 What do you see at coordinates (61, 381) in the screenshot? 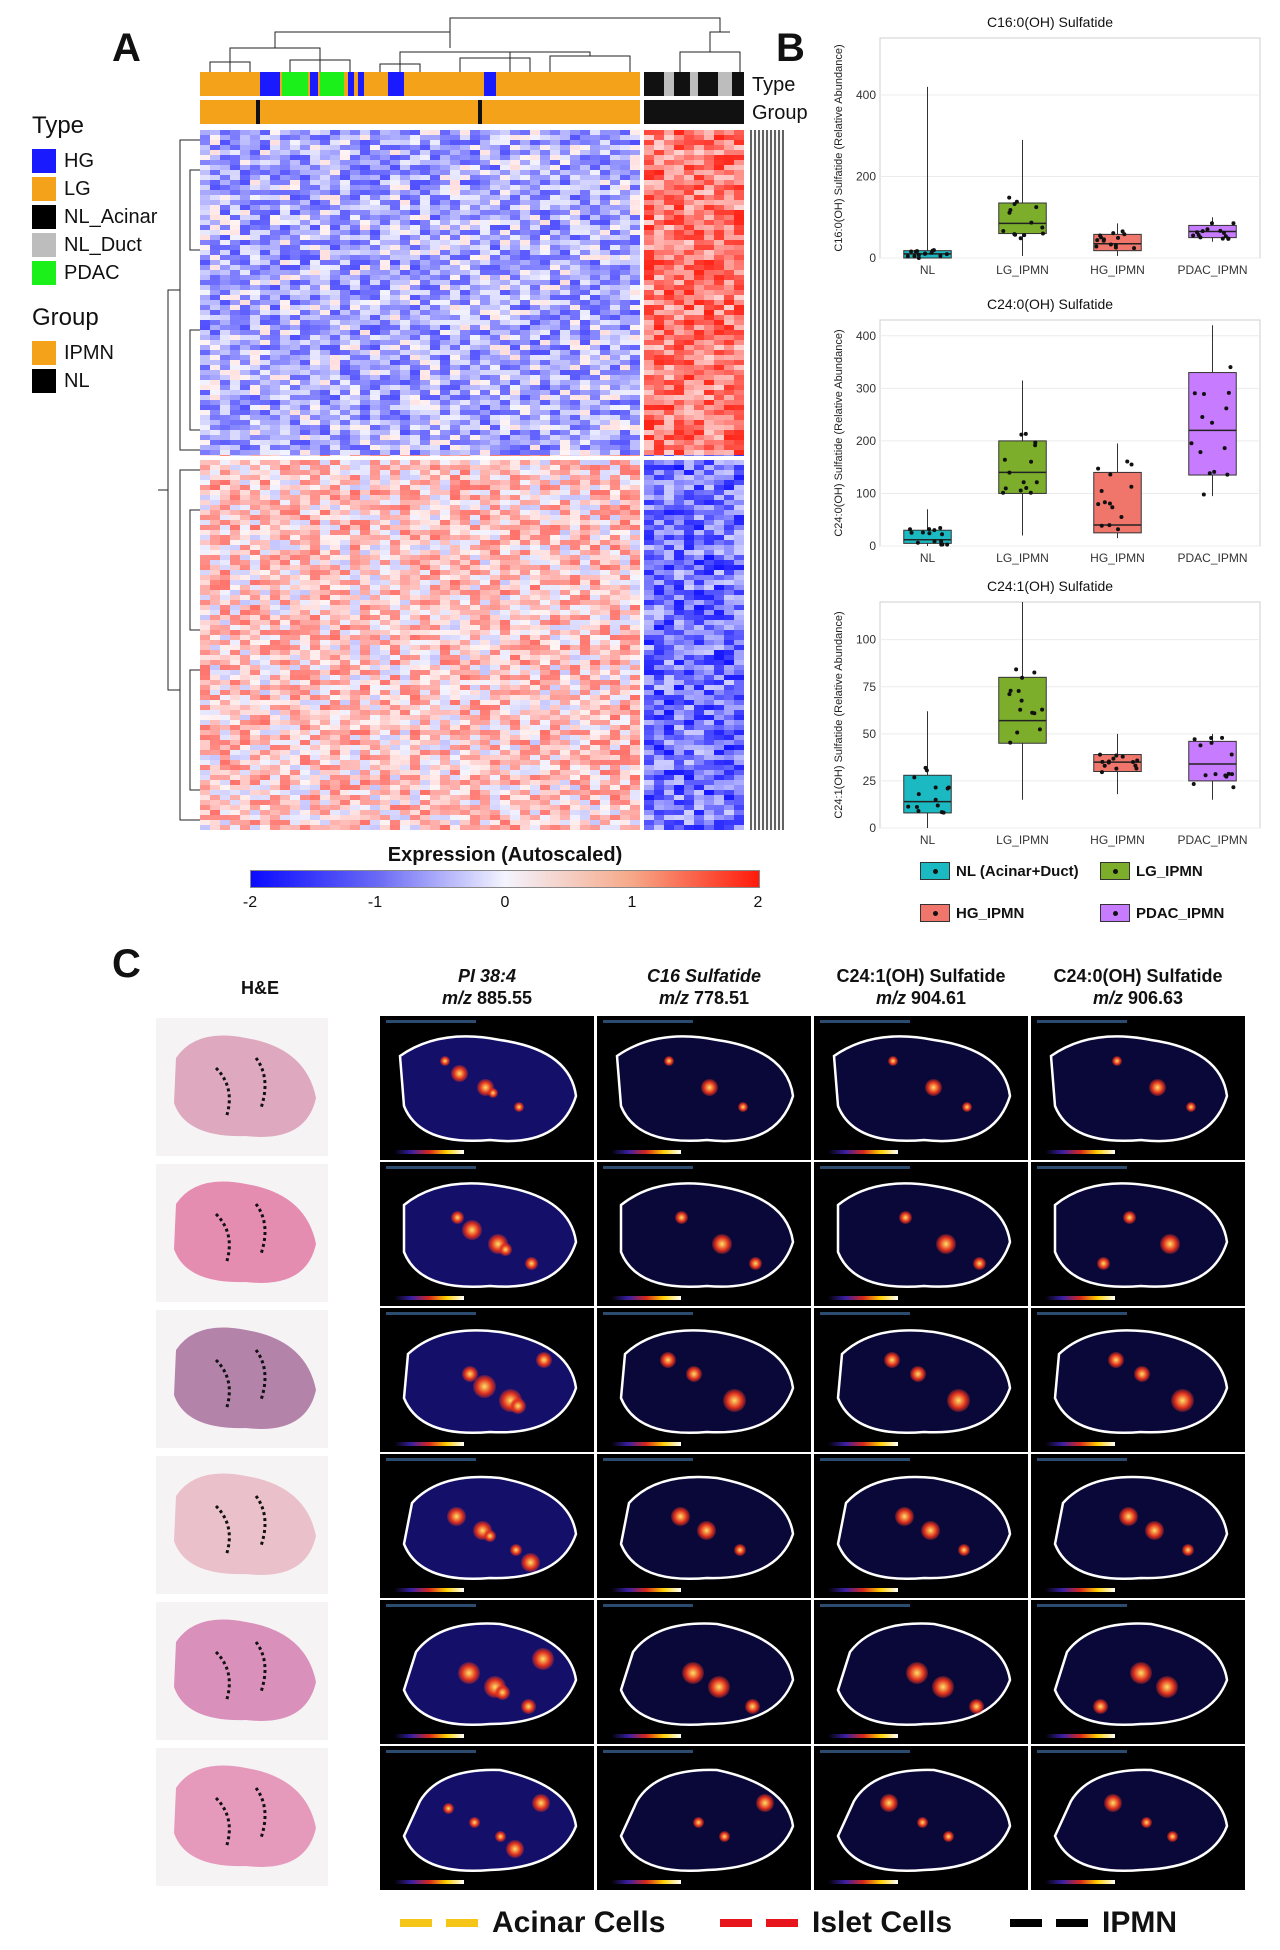
I see `legend-item: NL` at bounding box center [61, 381].